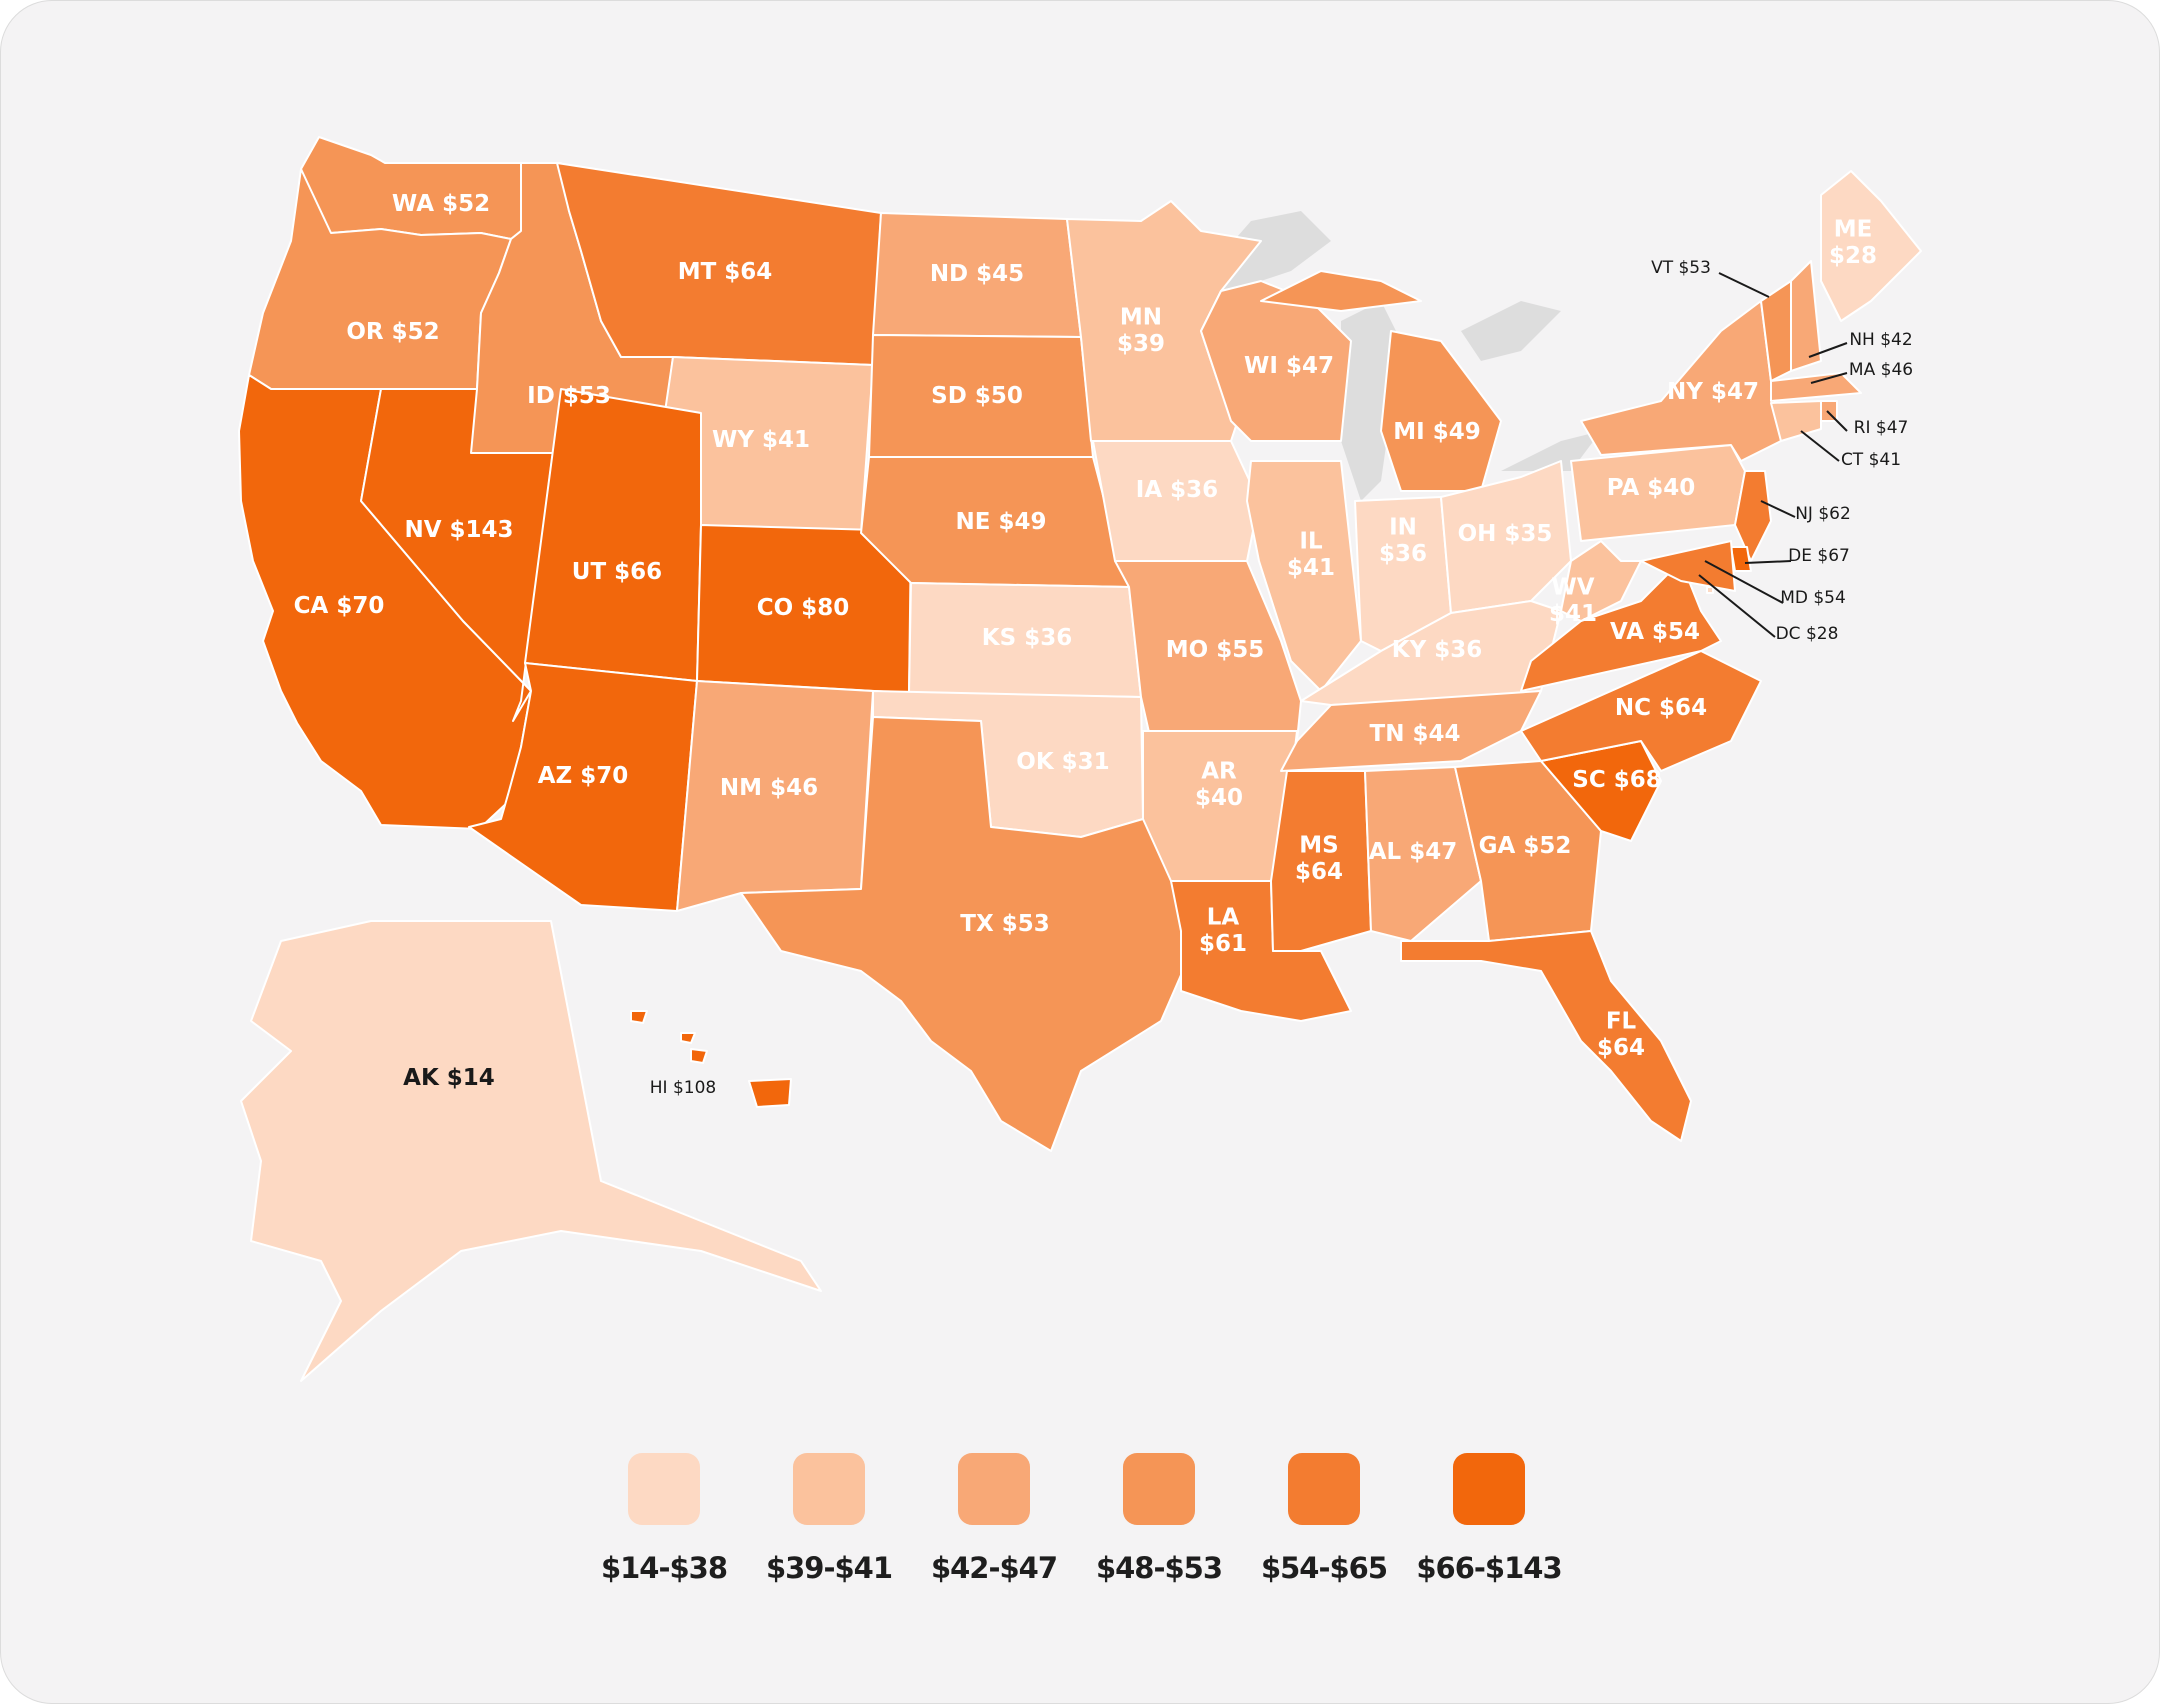 This screenshot has width=2160, height=1704. Describe the element at coordinates (1655, 632) in the screenshot. I see `state-label: VA $54` at that location.